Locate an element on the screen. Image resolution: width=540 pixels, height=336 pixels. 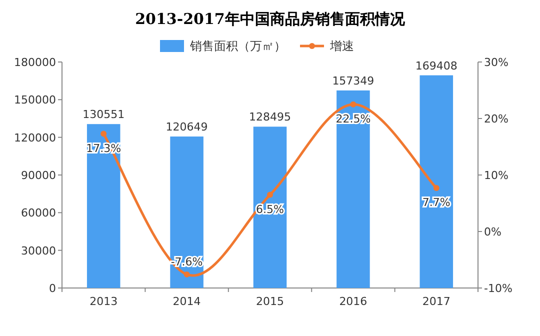
y2-tick-label: -10% is located at coordinates (498, 288).